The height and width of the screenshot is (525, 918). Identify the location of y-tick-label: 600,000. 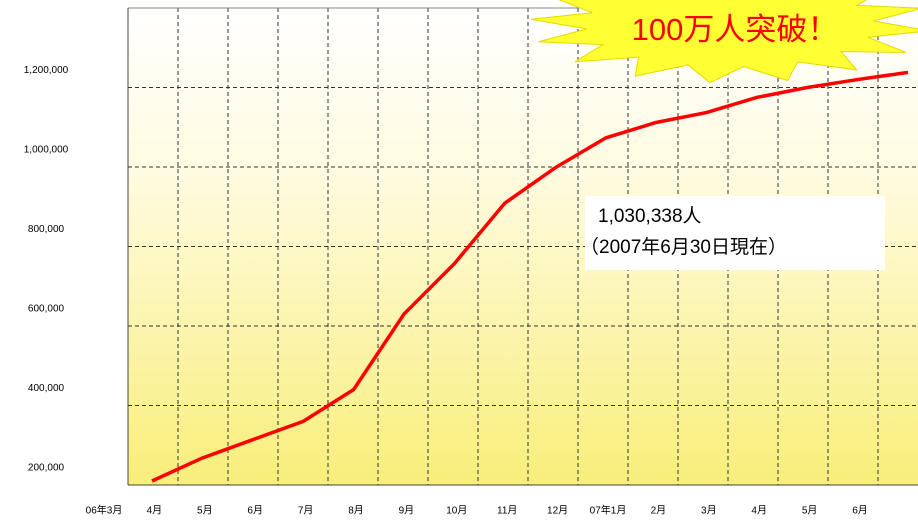
(46, 309).